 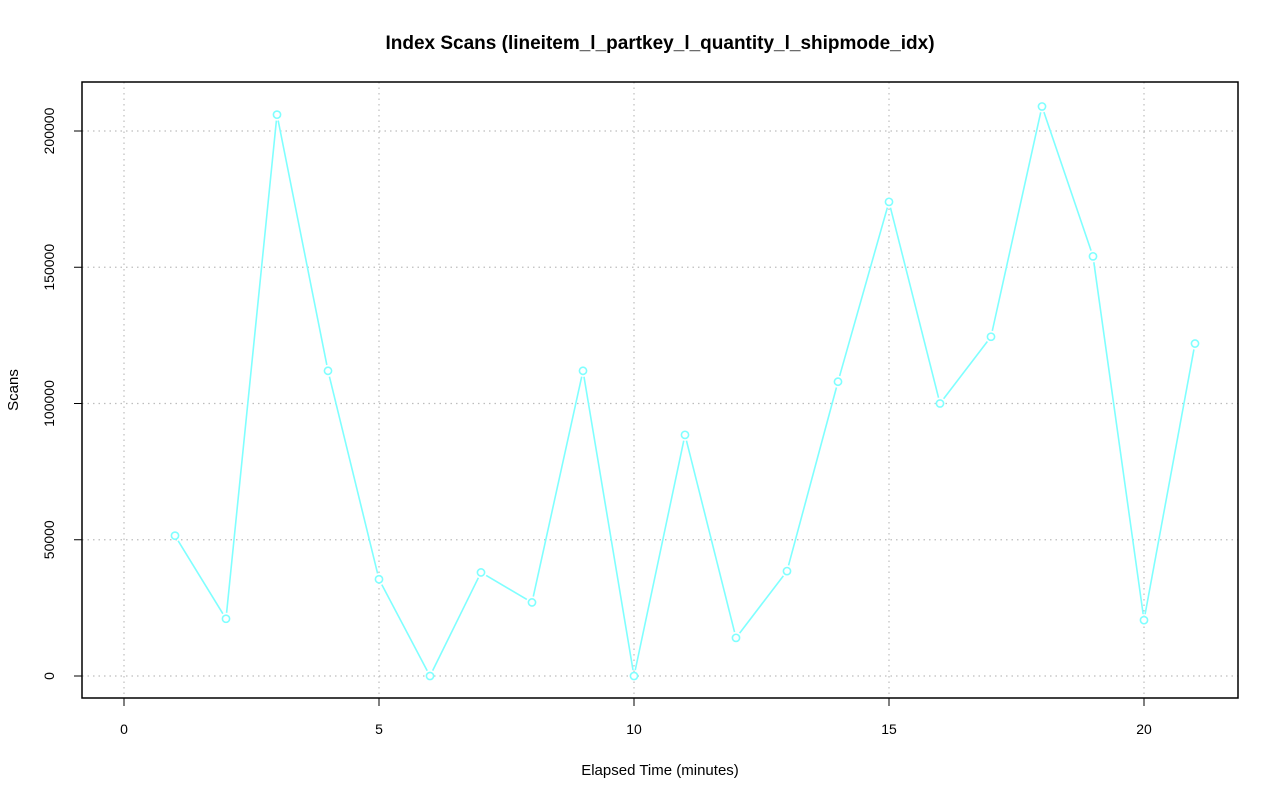 I want to click on x-tick-label: 10, so click(x=634, y=729).